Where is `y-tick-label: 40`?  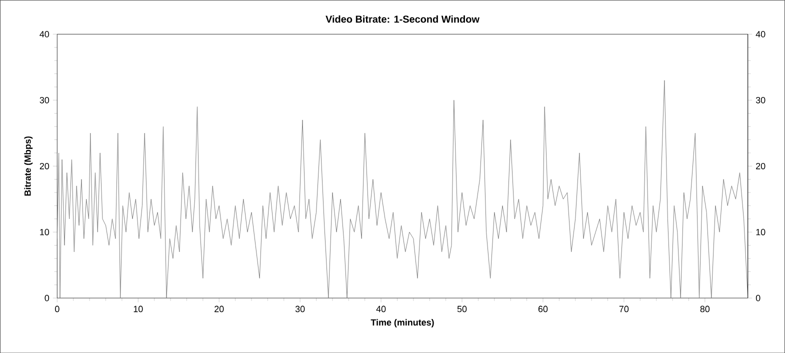
y-tick-label: 40 is located at coordinates (45, 34).